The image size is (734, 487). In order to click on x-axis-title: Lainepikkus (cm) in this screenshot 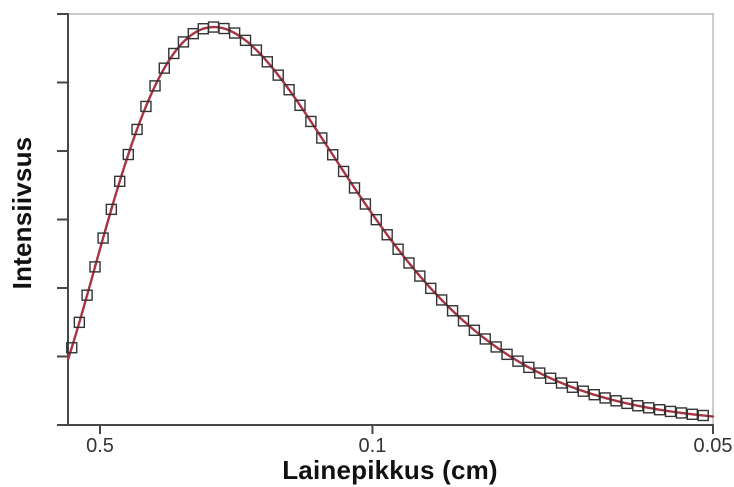, I will do `click(390, 470)`.